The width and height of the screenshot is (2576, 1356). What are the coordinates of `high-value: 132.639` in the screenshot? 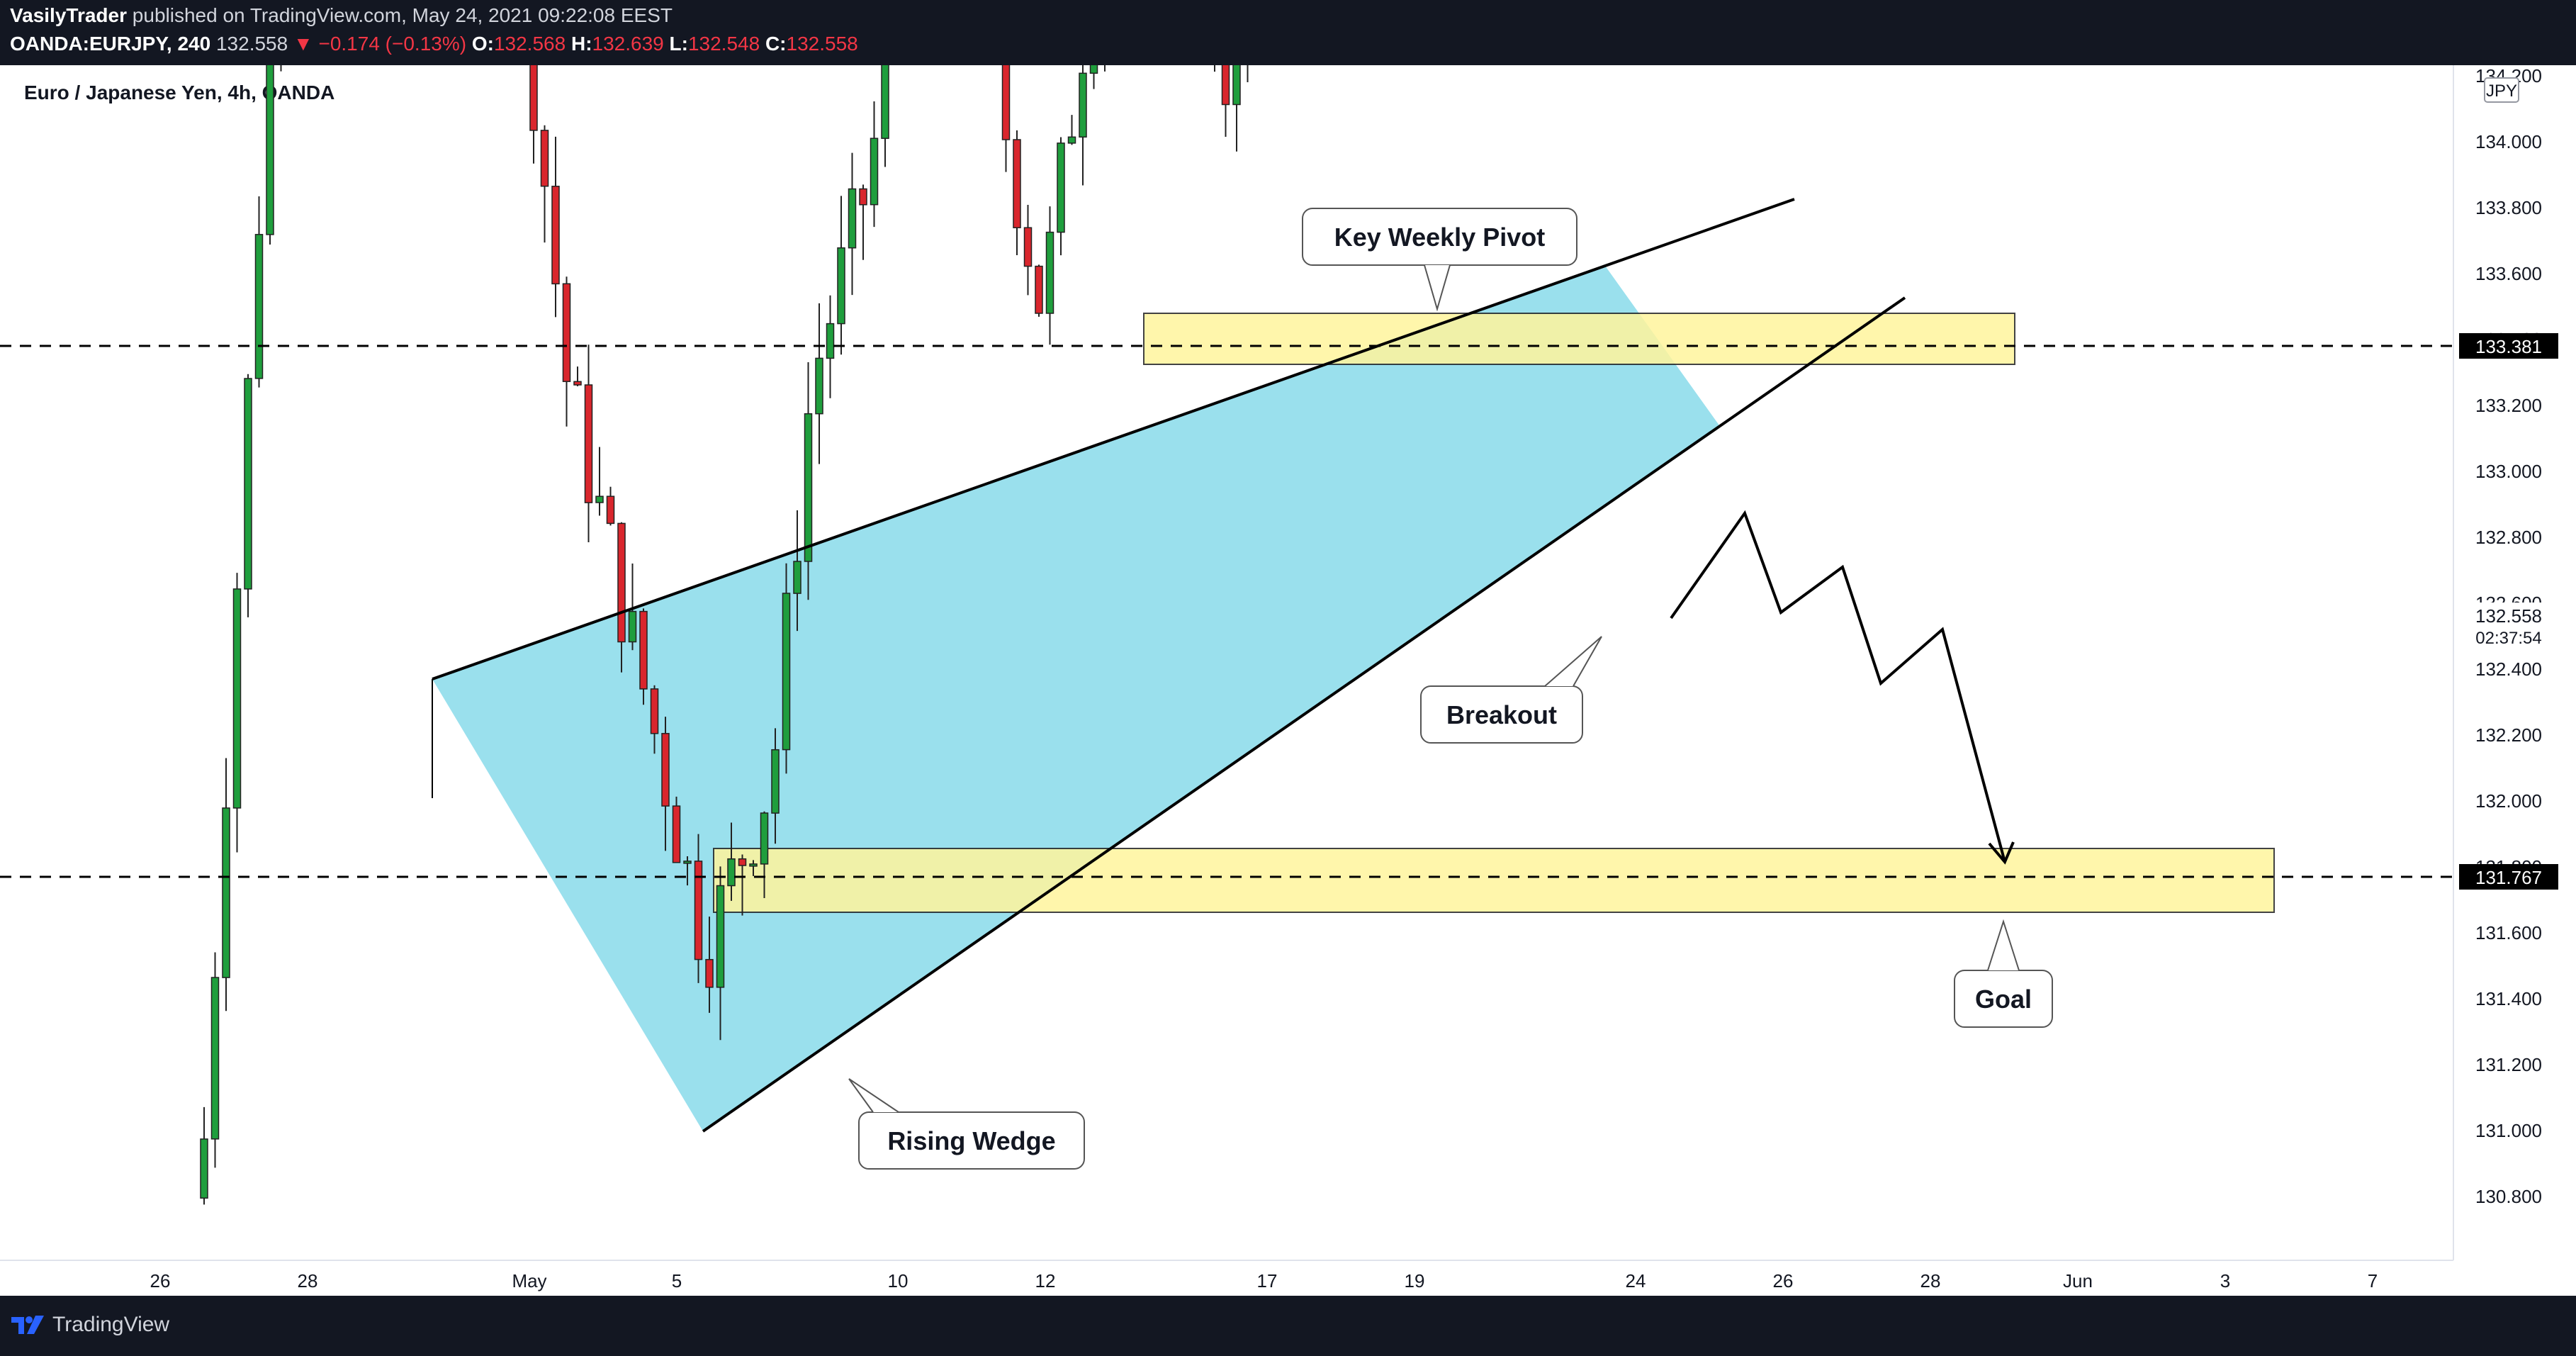 It's located at (628, 44).